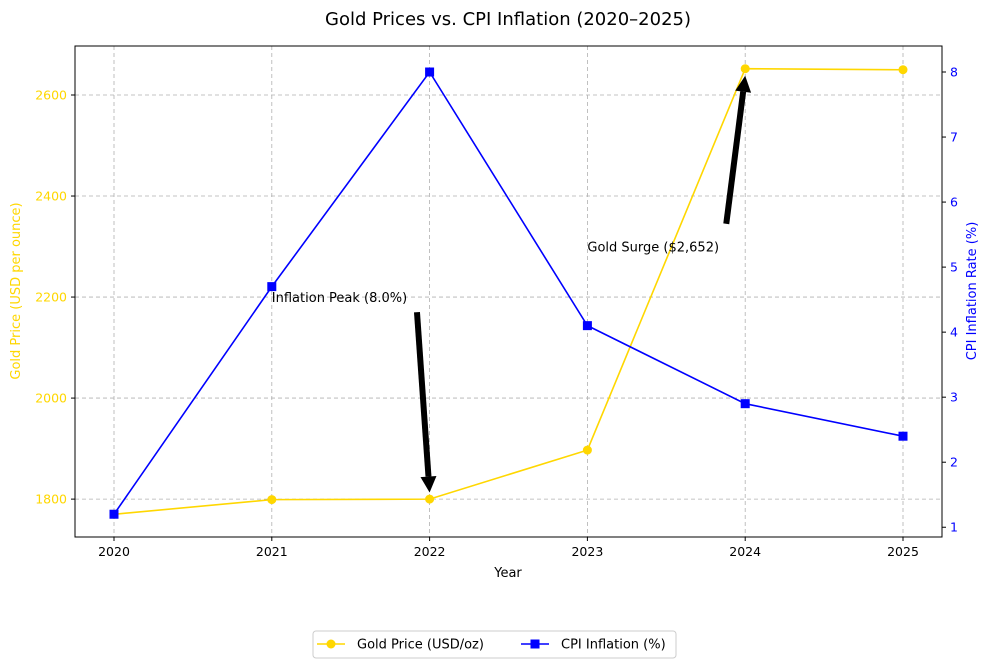 This screenshot has height=667, width=989. Describe the element at coordinates (16, 290) in the screenshot. I see `y-left-axis-label: Gold Price (USD per ounce)` at that location.